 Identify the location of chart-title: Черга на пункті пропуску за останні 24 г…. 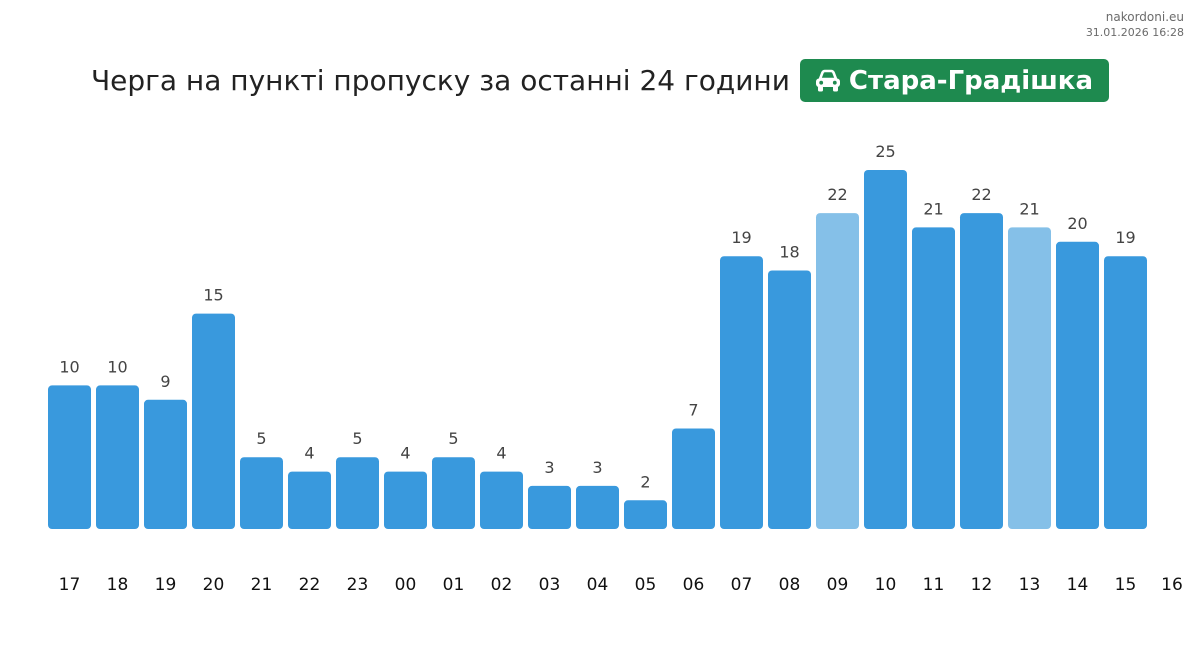
(440, 80).